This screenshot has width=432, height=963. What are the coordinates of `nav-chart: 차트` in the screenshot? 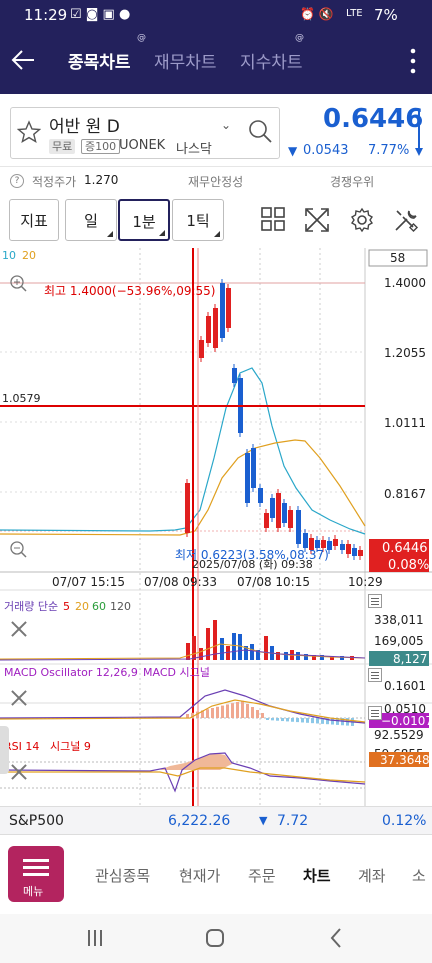 It's located at (317, 876).